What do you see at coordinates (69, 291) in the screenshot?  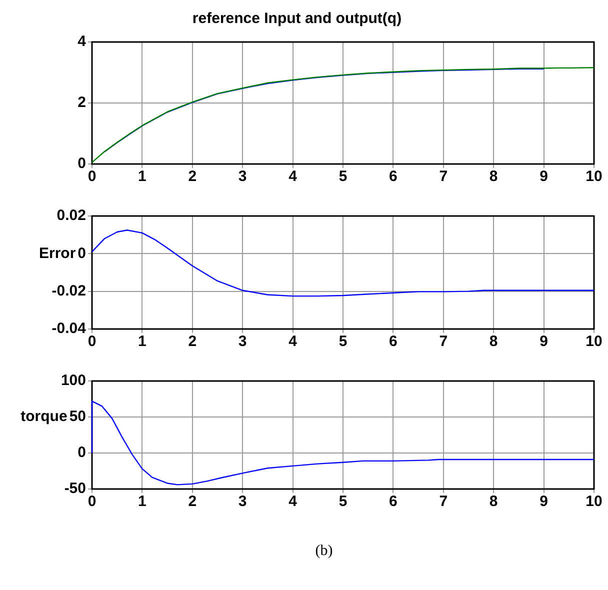 I see `y-tick-label: -0.02` at bounding box center [69, 291].